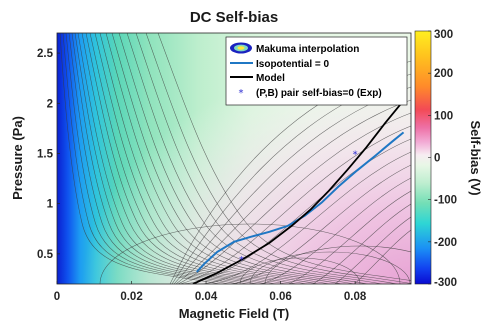 The height and width of the screenshot is (324, 482). I want to click on colorbar-tick-label: 100, so click(443, 116).